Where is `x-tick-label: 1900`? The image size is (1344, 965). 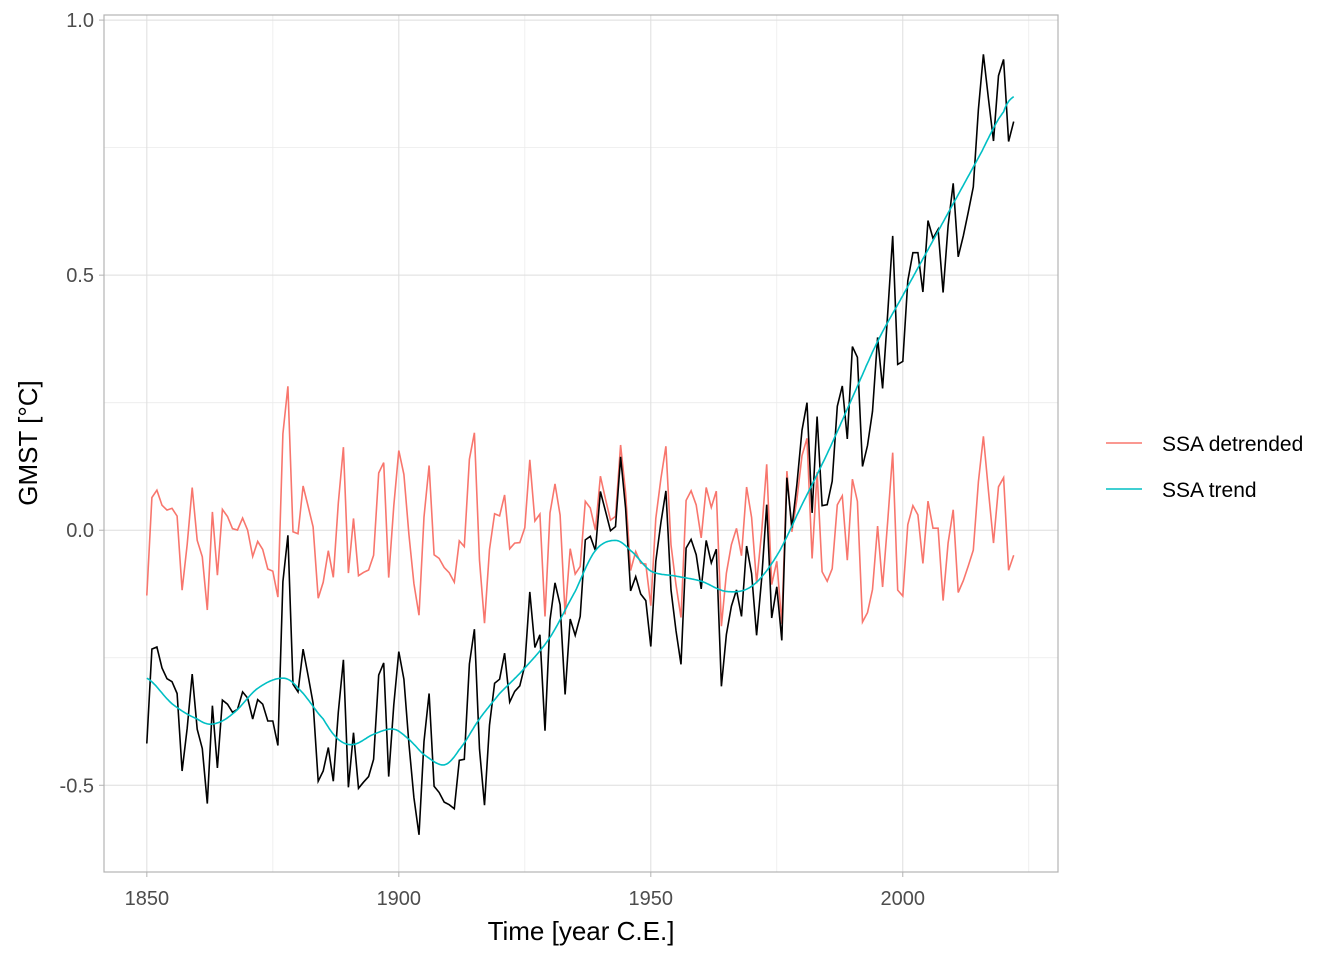
x-tick-label: 1900 is located at coordinates (399, 899).